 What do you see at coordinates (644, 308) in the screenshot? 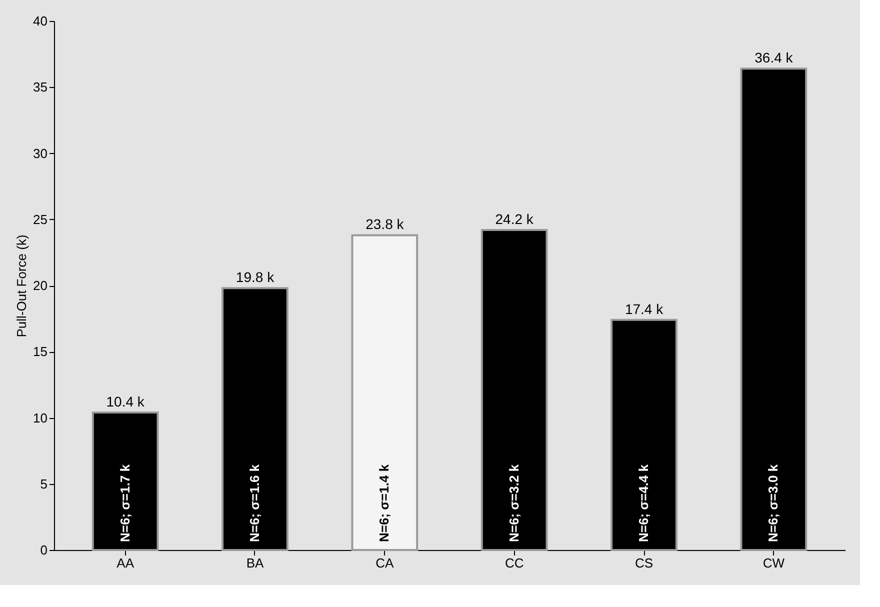
I see `data-label: 17.4 k` at bounding box center [644, 308].